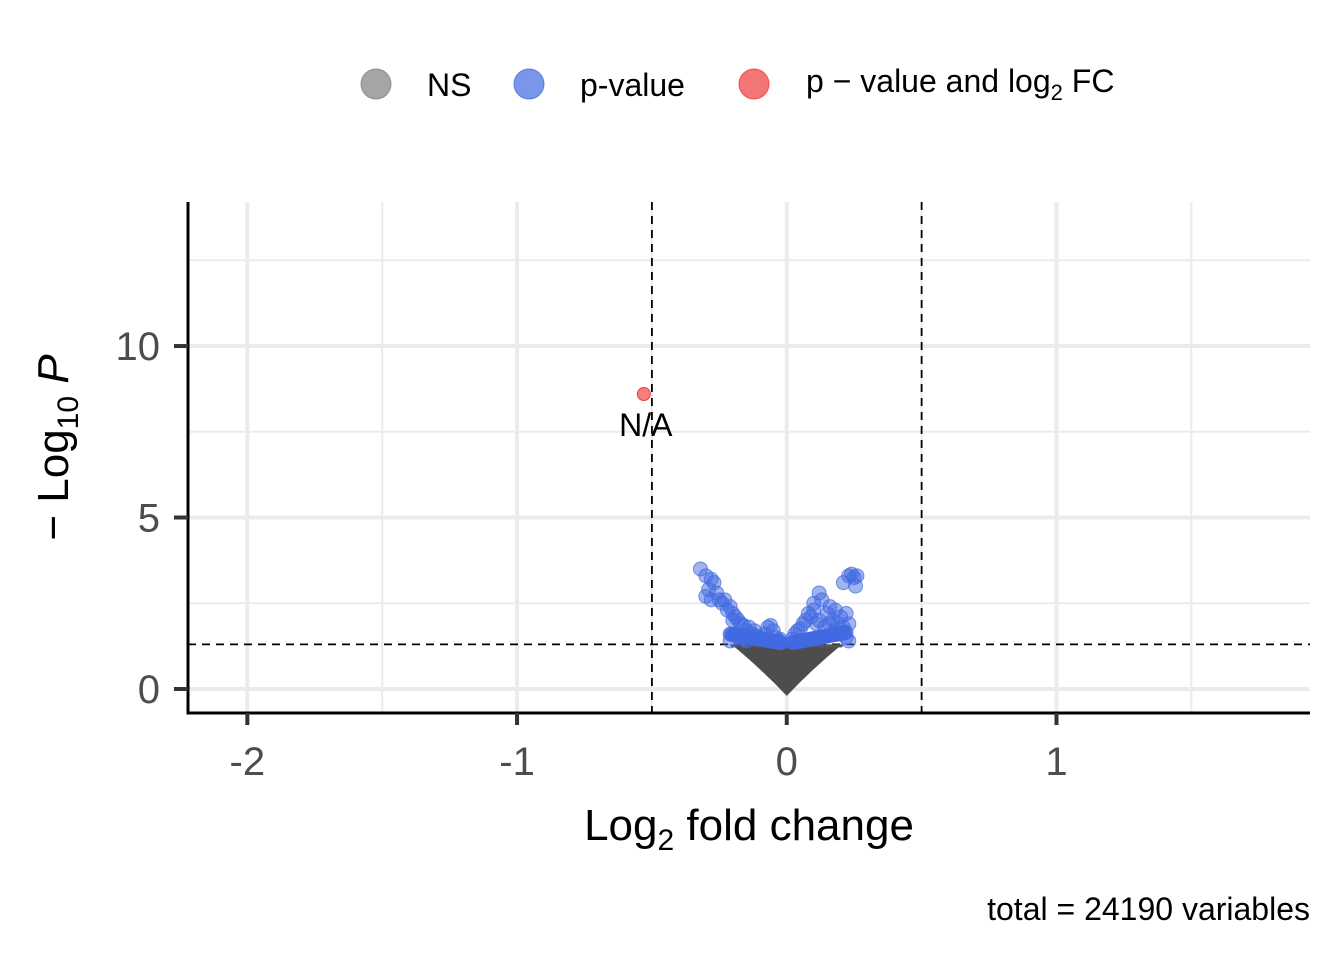 Image resolution: width=1344 pixels, height=965 pixels. Describe the element at coordinates (149, 519) in the screenshot. I see `y-tick-label: 5` at that location.